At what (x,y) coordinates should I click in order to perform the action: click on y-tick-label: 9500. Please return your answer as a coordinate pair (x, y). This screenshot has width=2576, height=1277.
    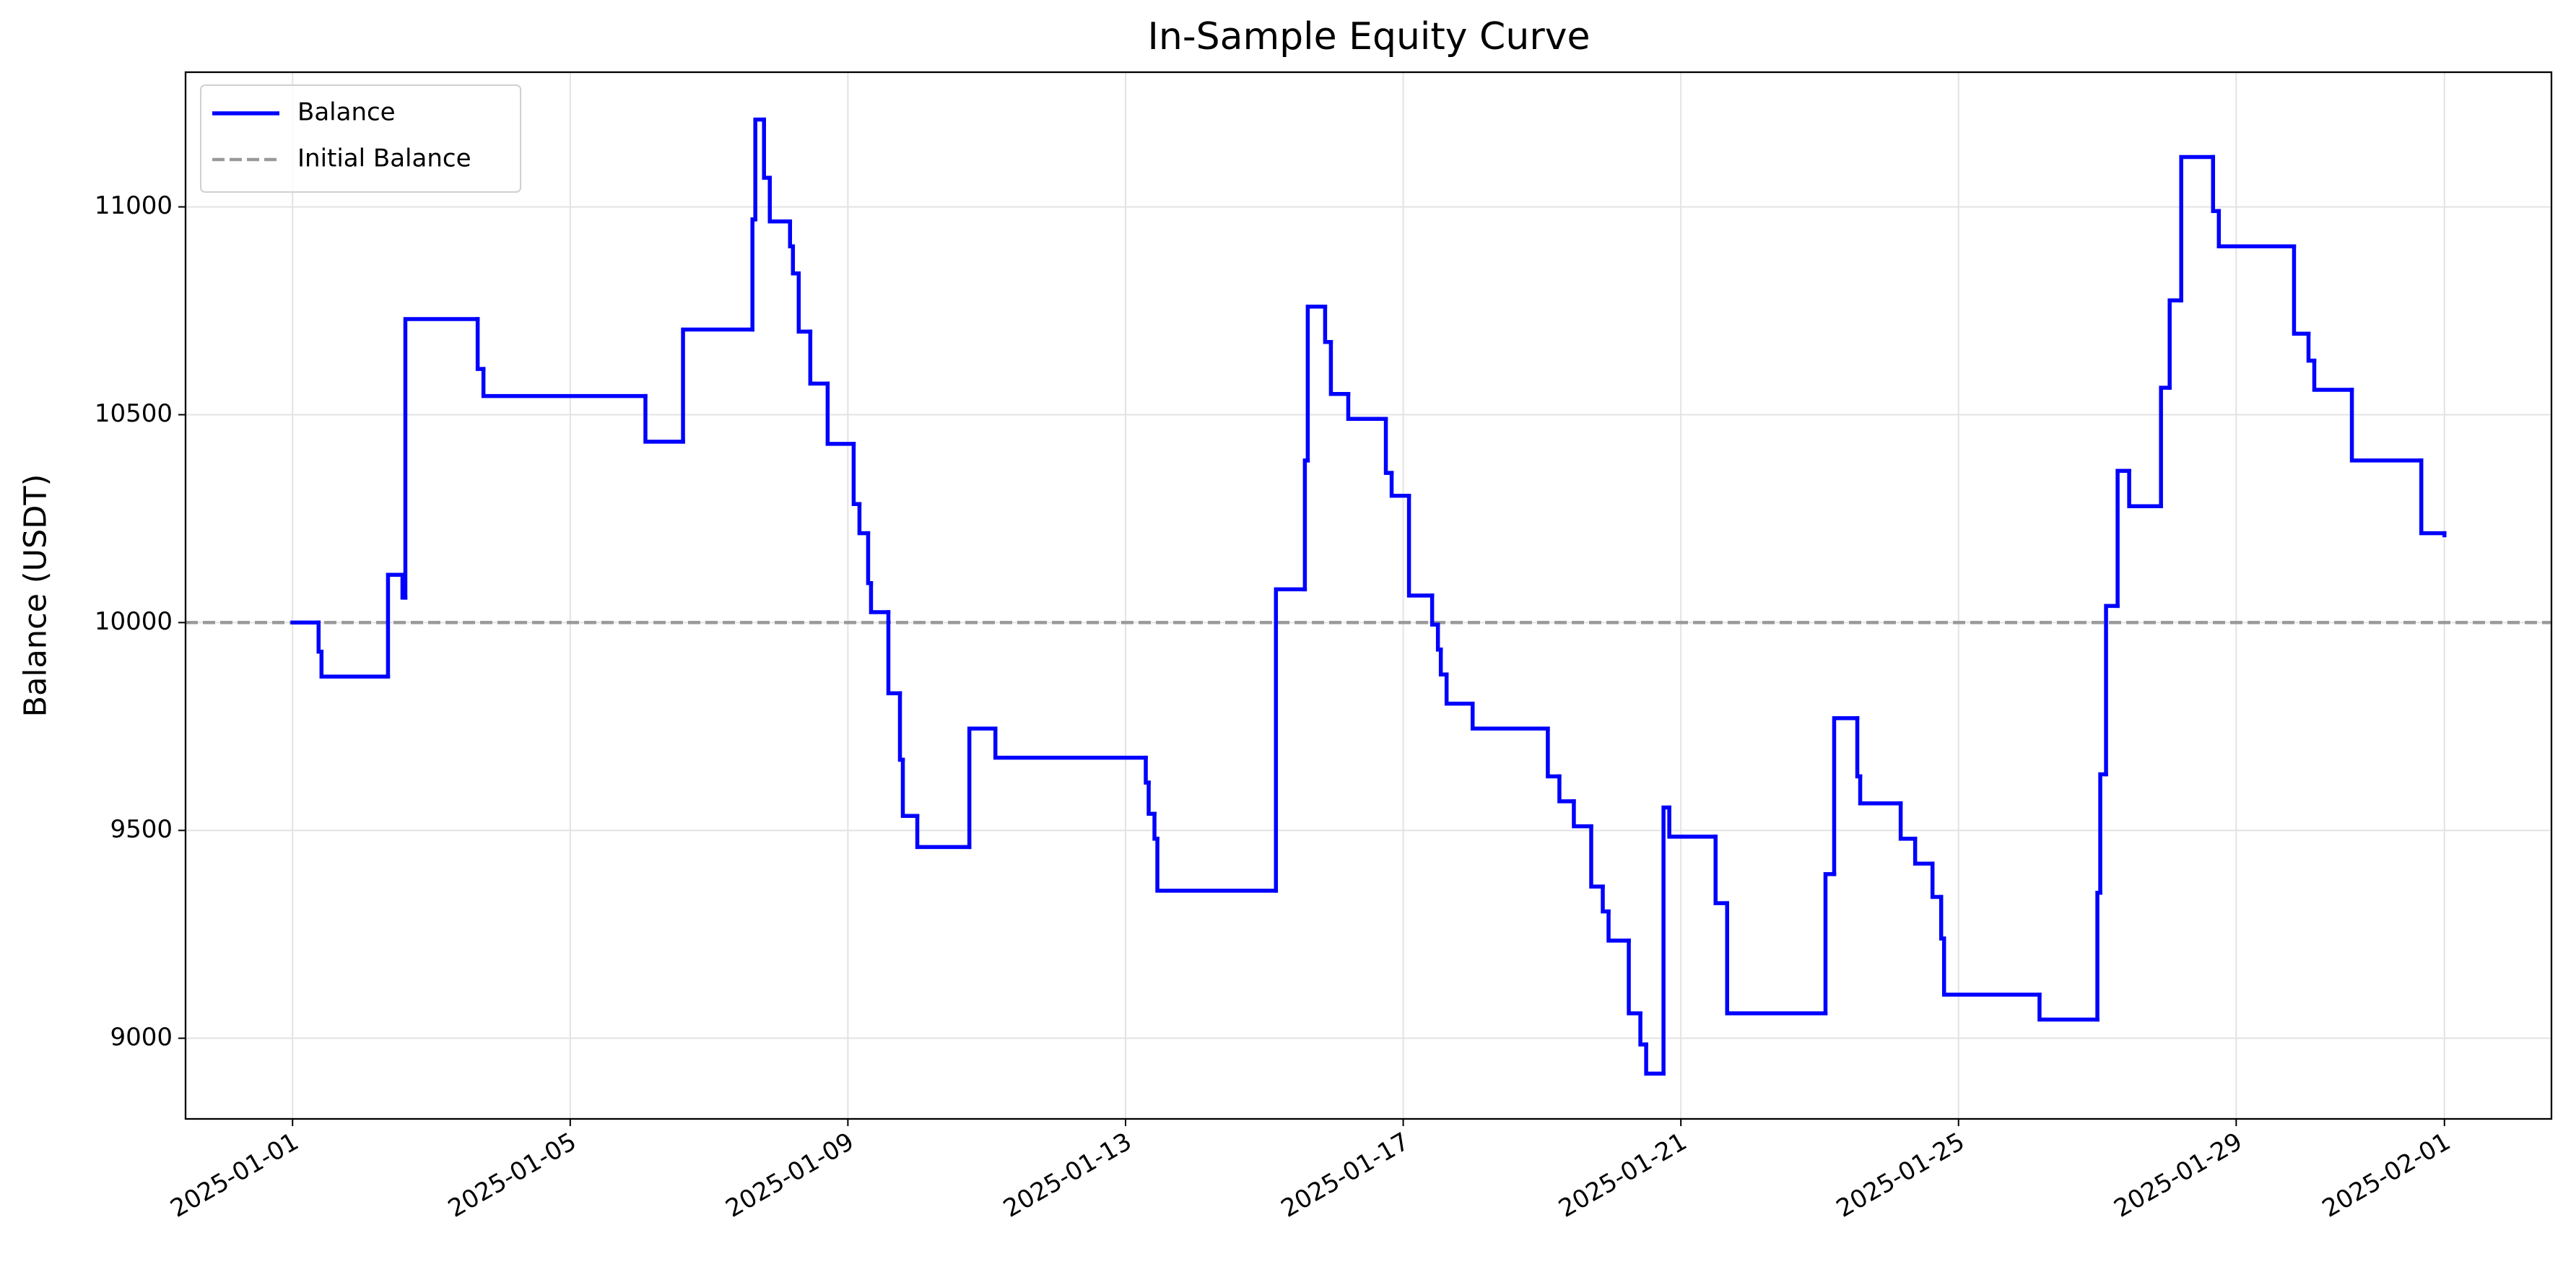
    Looking at the image, I should click on (141, 829).